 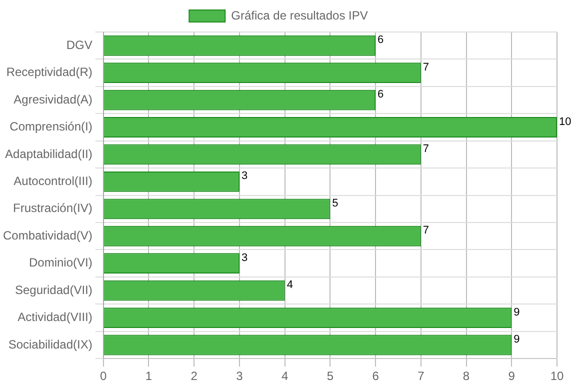 I want to click on x-tick-label: 7, so click(x=421, y=376).